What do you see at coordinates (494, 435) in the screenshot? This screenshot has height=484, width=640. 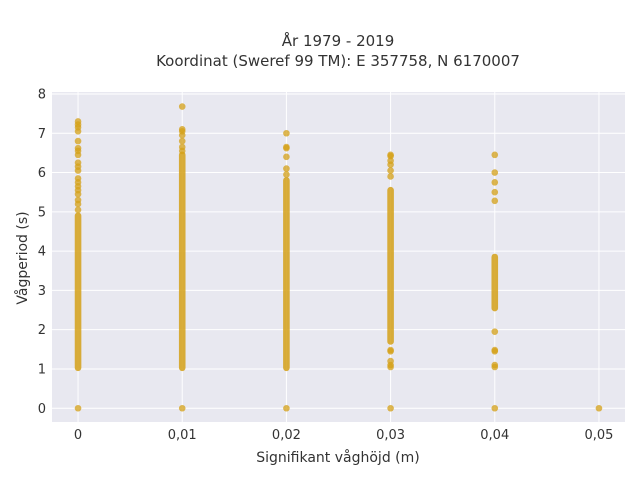 I see `x-tick-label: 0,04` at bounding box center [494, 435].